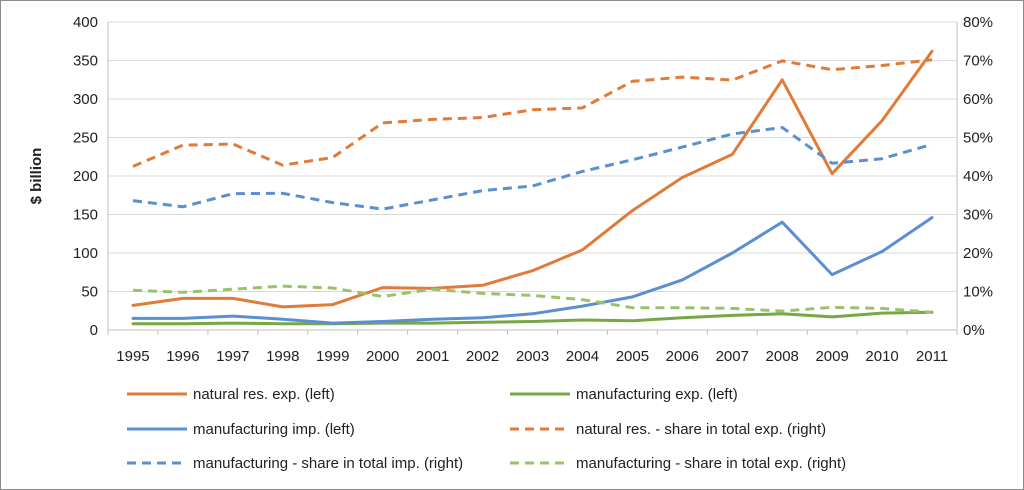 The width and height of the screenshot is (1024, 490). Describe the element at coordinates (382, 356) in the screenshot. I see `x-tick-label: 2000` at that location.